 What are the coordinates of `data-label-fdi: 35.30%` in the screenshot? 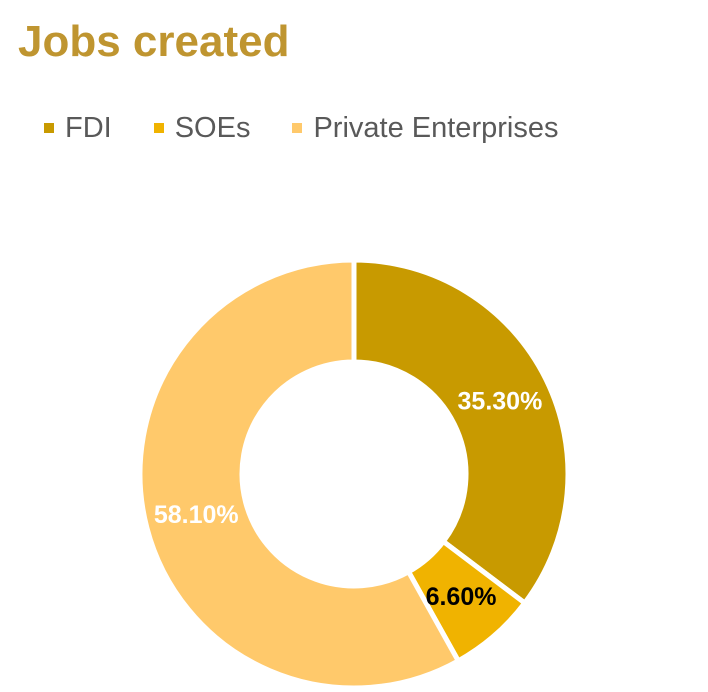 It's located at (500, 401).